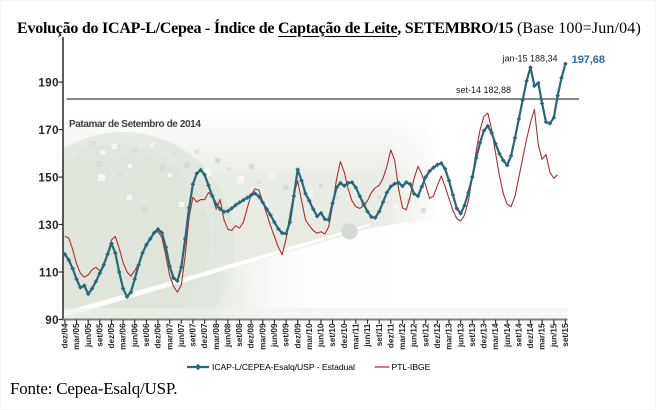 The width and height of the screenshot is (656, 410). I want to click on svg-text: set/11, so click(379, 334).